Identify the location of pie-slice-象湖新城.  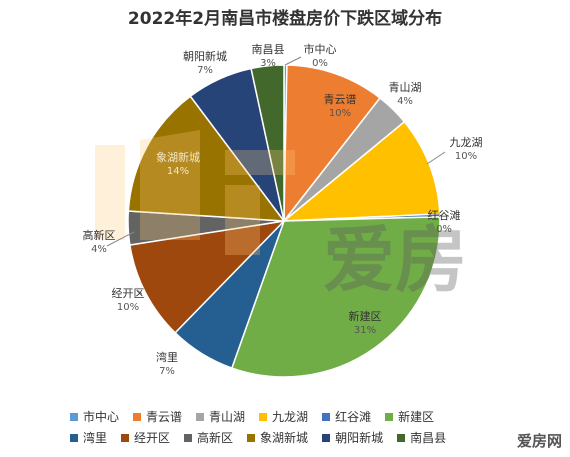
(206, 158).